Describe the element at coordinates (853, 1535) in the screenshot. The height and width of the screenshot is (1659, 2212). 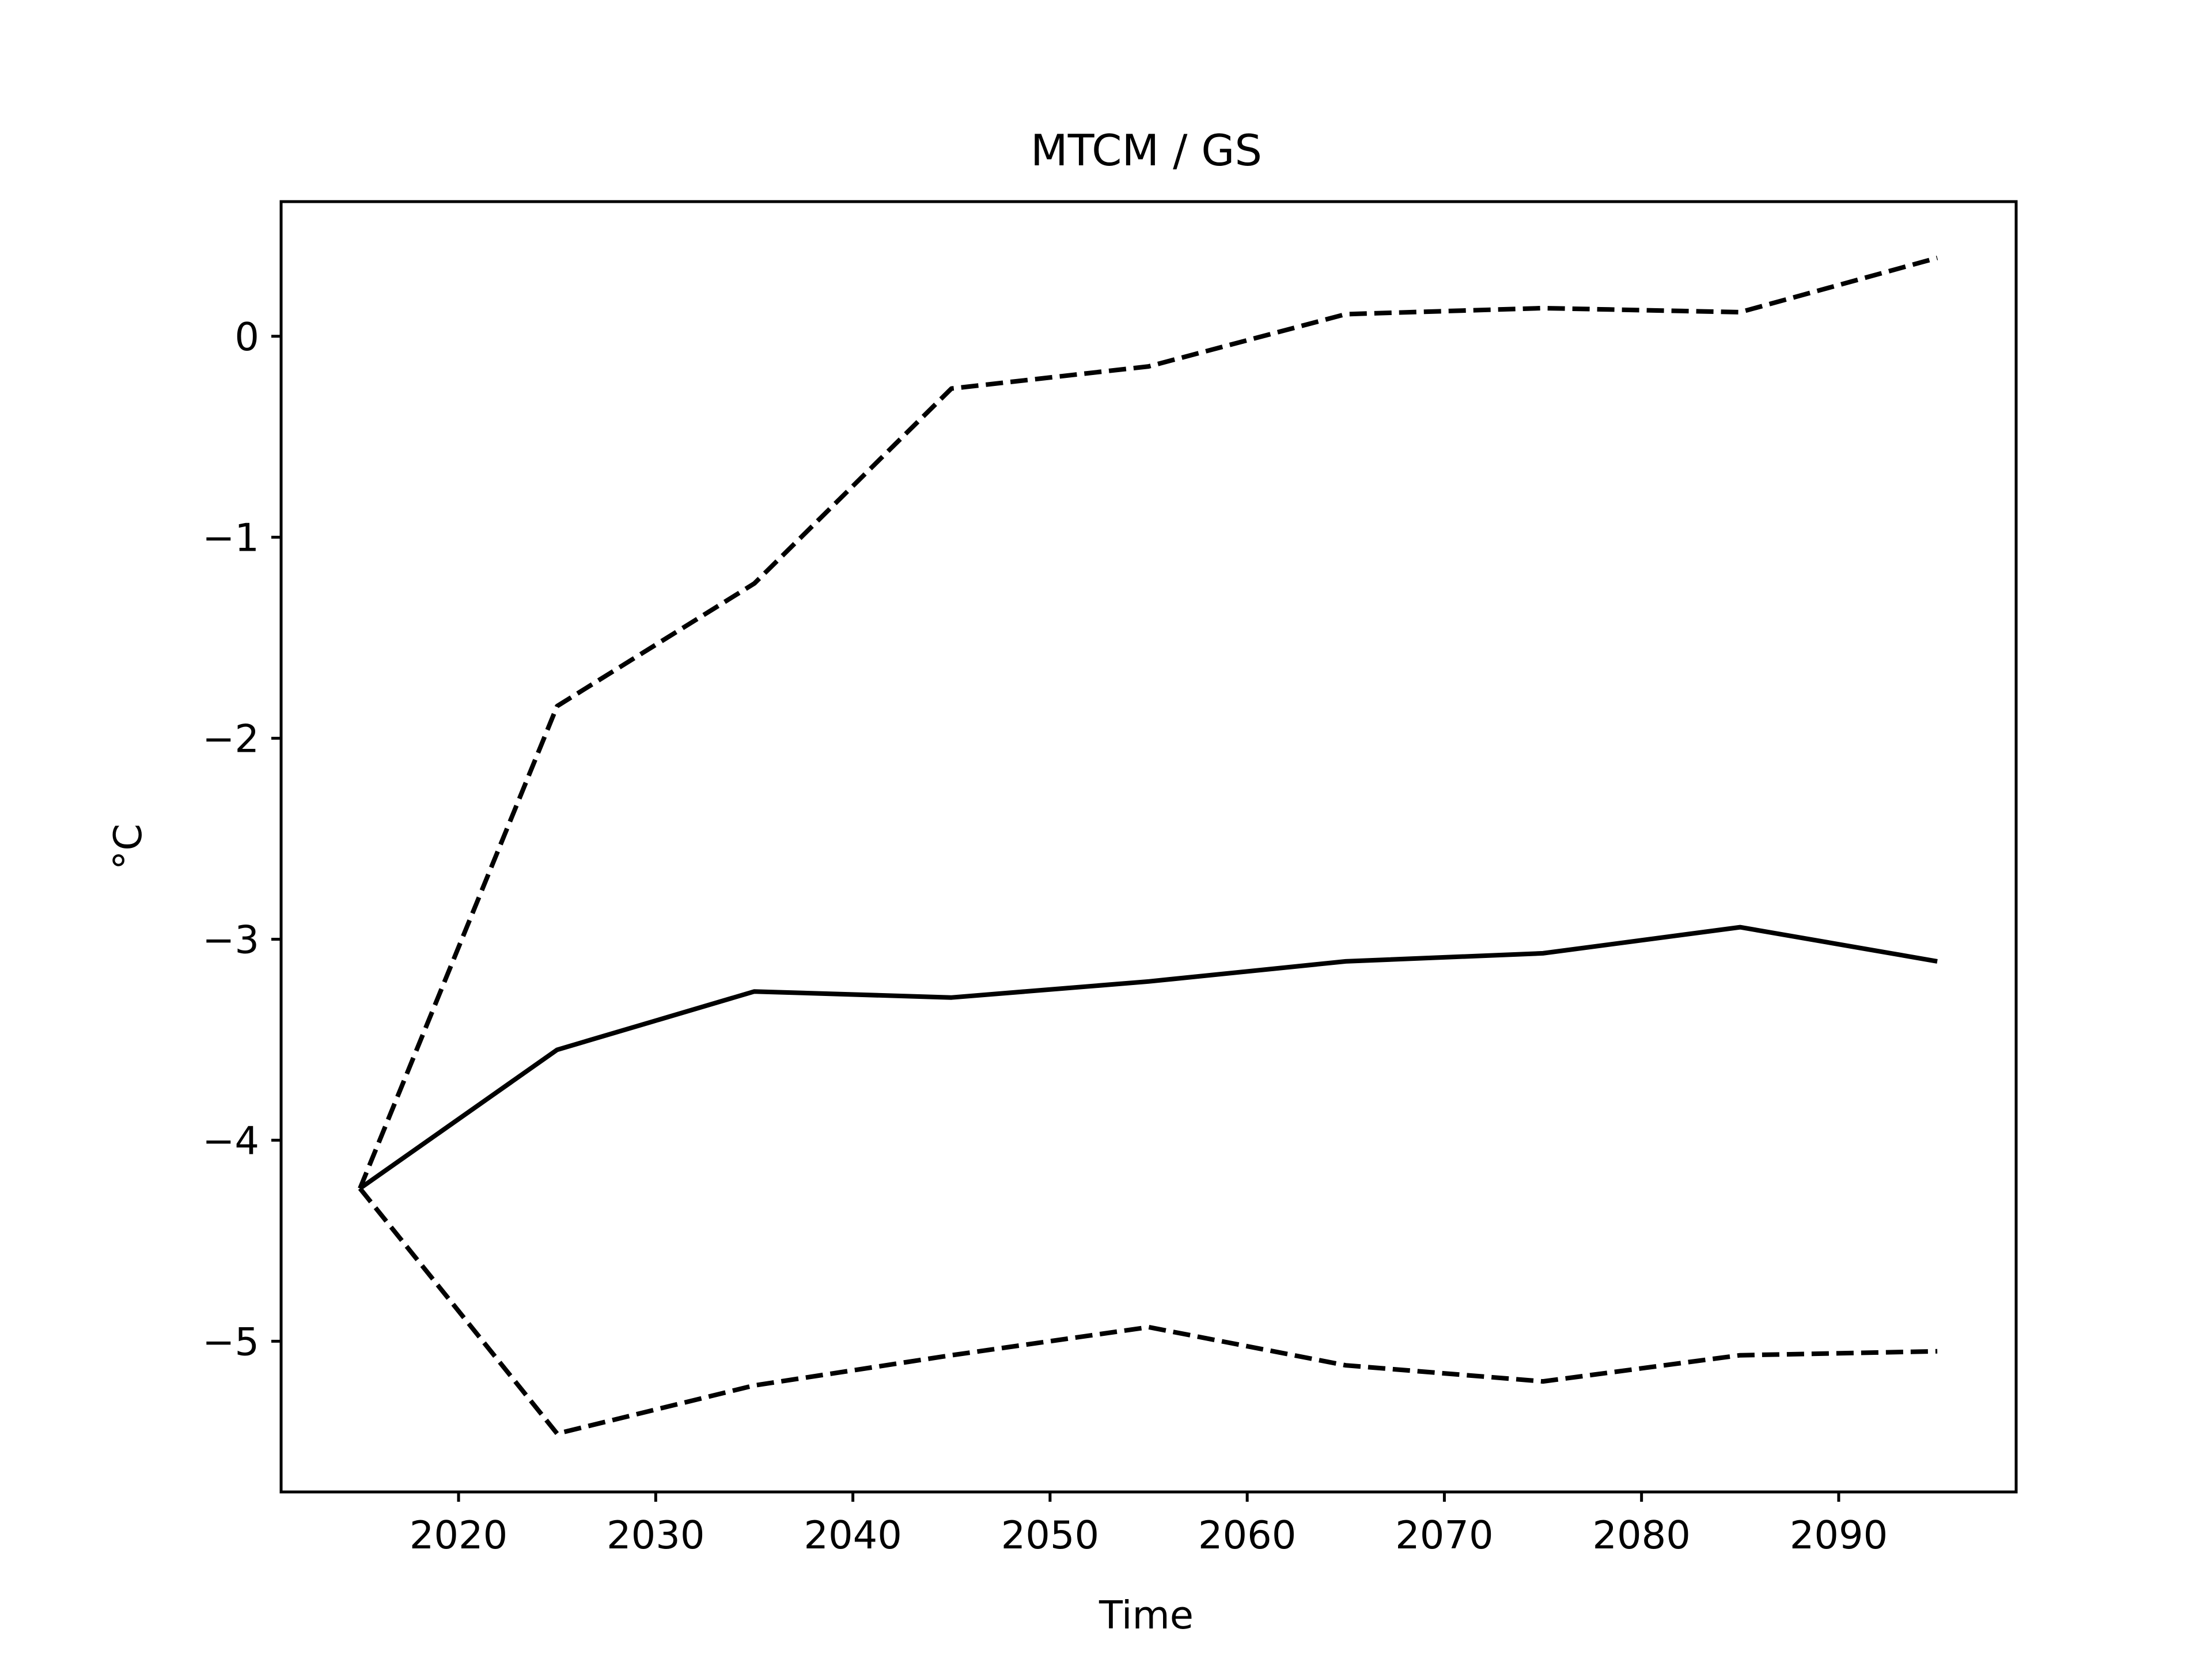
I see `x-tick-label: 2040` at that location.